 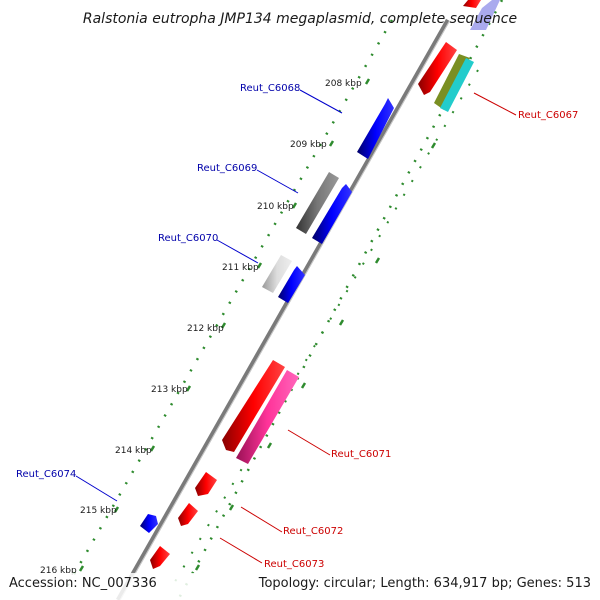 I want to click on ruler-label: 212 kbp, so click(x=205, y=329).